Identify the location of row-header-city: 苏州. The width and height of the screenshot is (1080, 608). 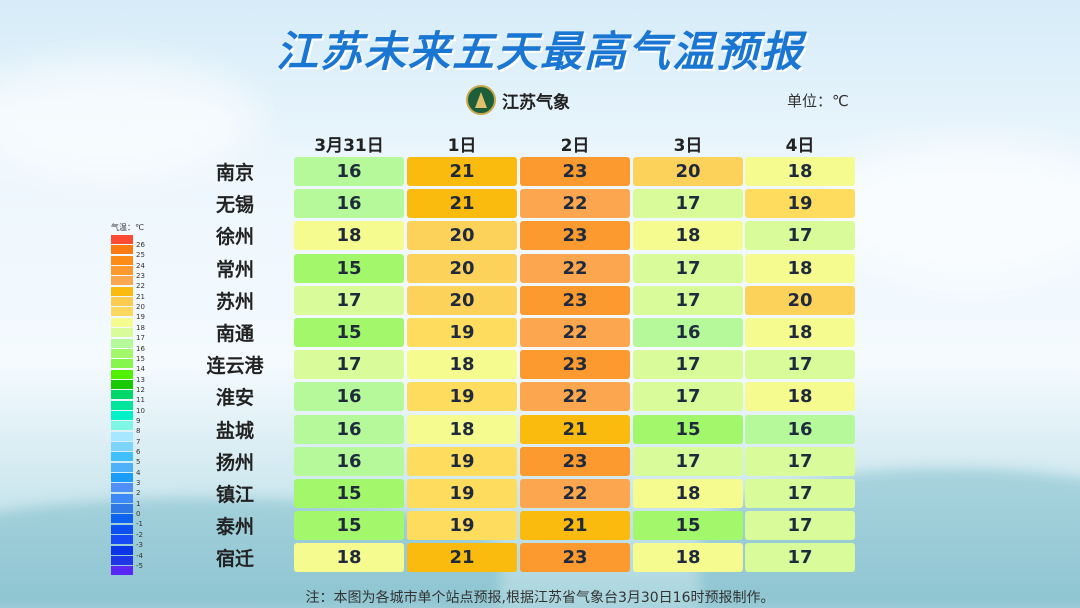
(234, 301).